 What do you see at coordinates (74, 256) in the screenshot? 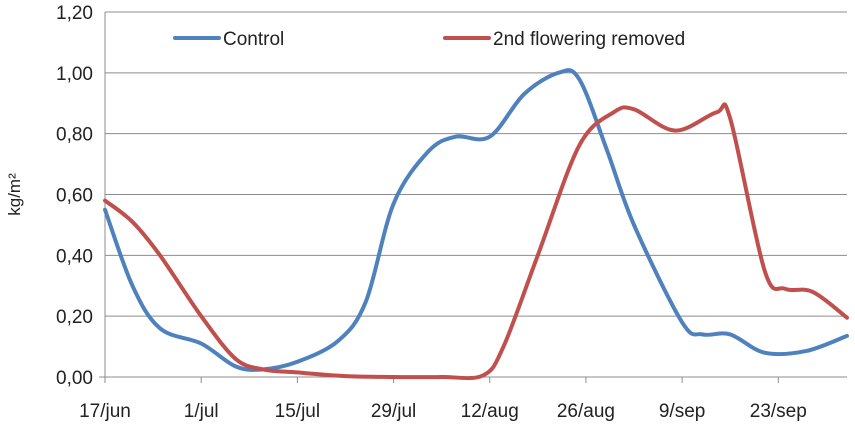
I see `y-tick-label: 0,40` at bounding box center [74, 256].